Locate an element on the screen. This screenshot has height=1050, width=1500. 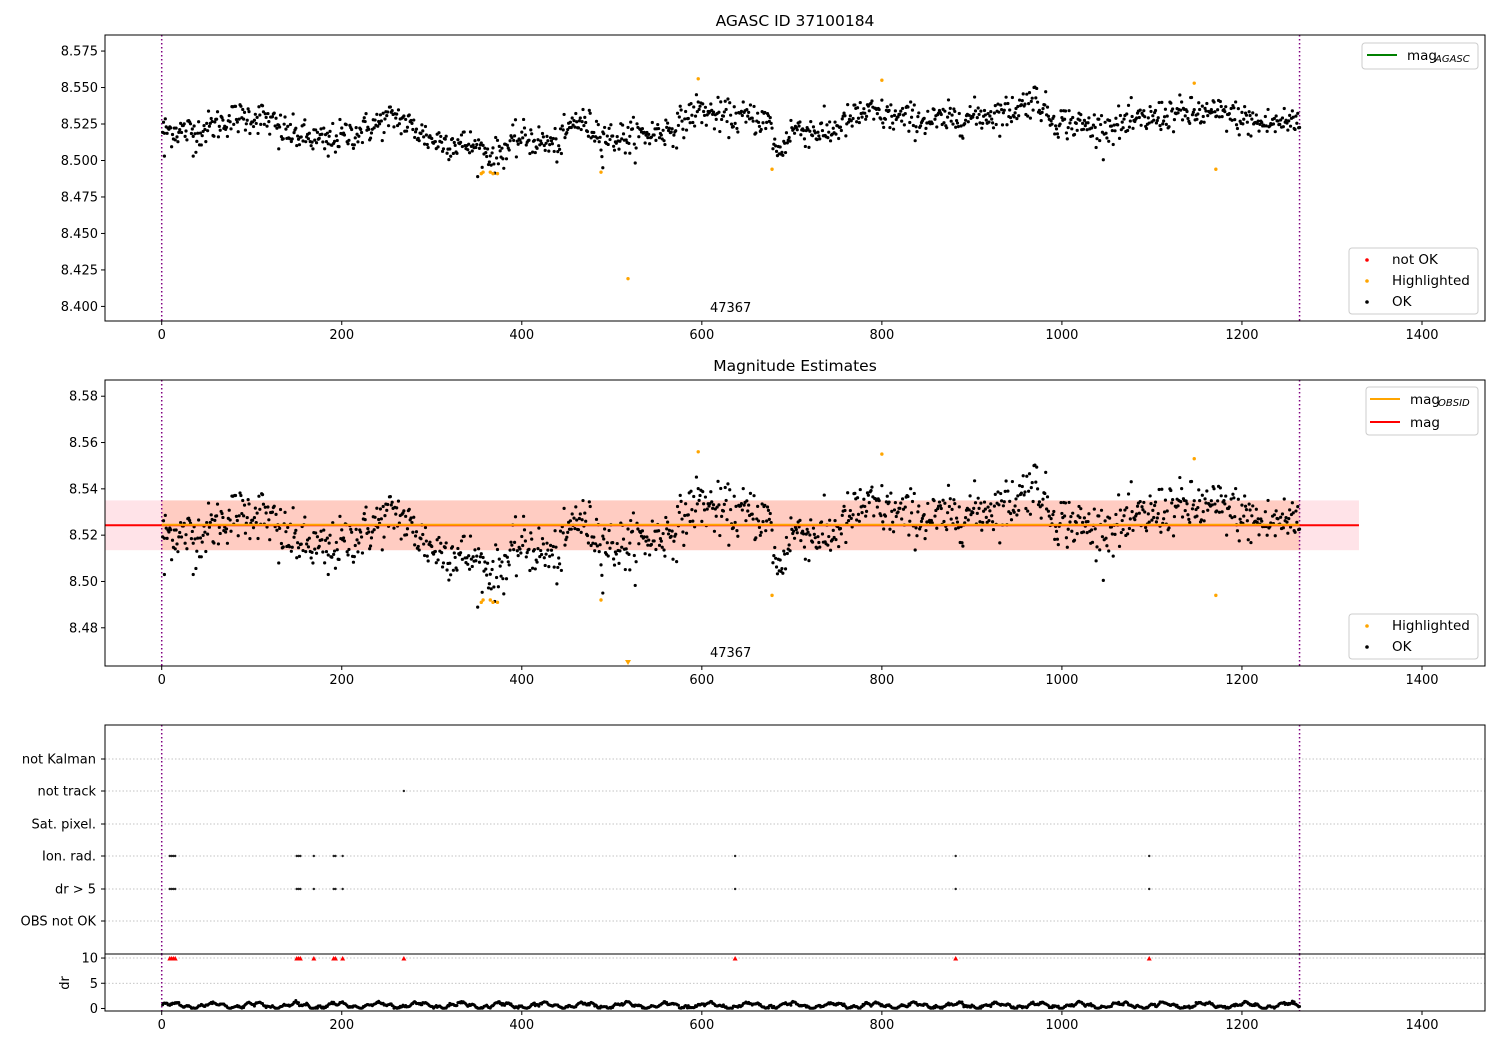
x-tick-label: 1400 is located at coordinates (1421, 1025).